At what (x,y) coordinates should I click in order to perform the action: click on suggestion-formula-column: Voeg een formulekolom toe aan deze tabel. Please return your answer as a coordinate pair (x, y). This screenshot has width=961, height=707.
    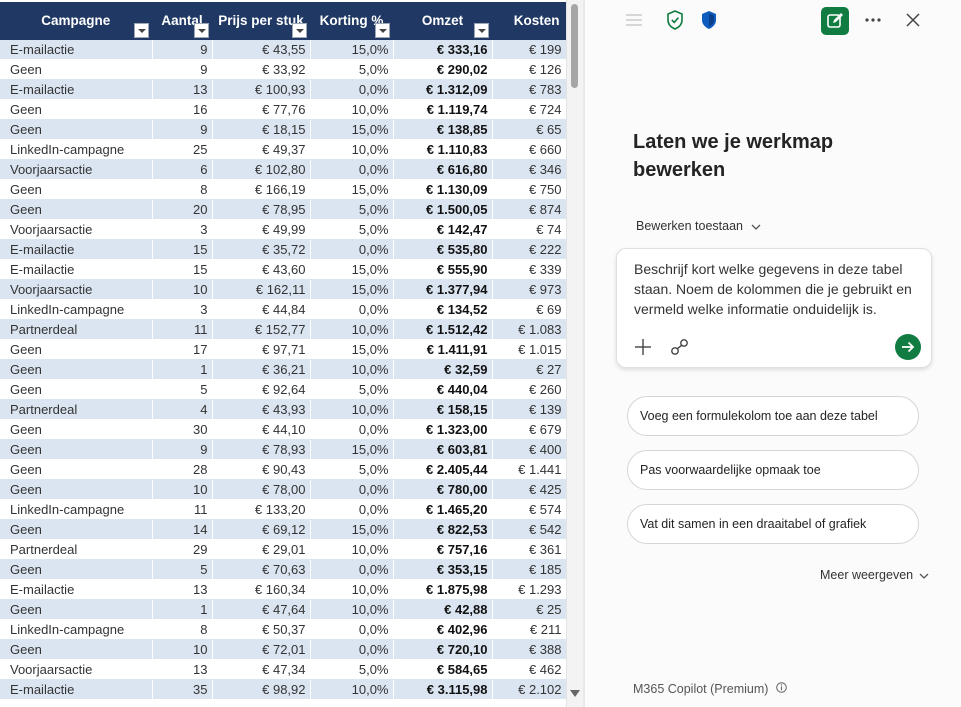
    Looking at the image, I should click on (773, 416).